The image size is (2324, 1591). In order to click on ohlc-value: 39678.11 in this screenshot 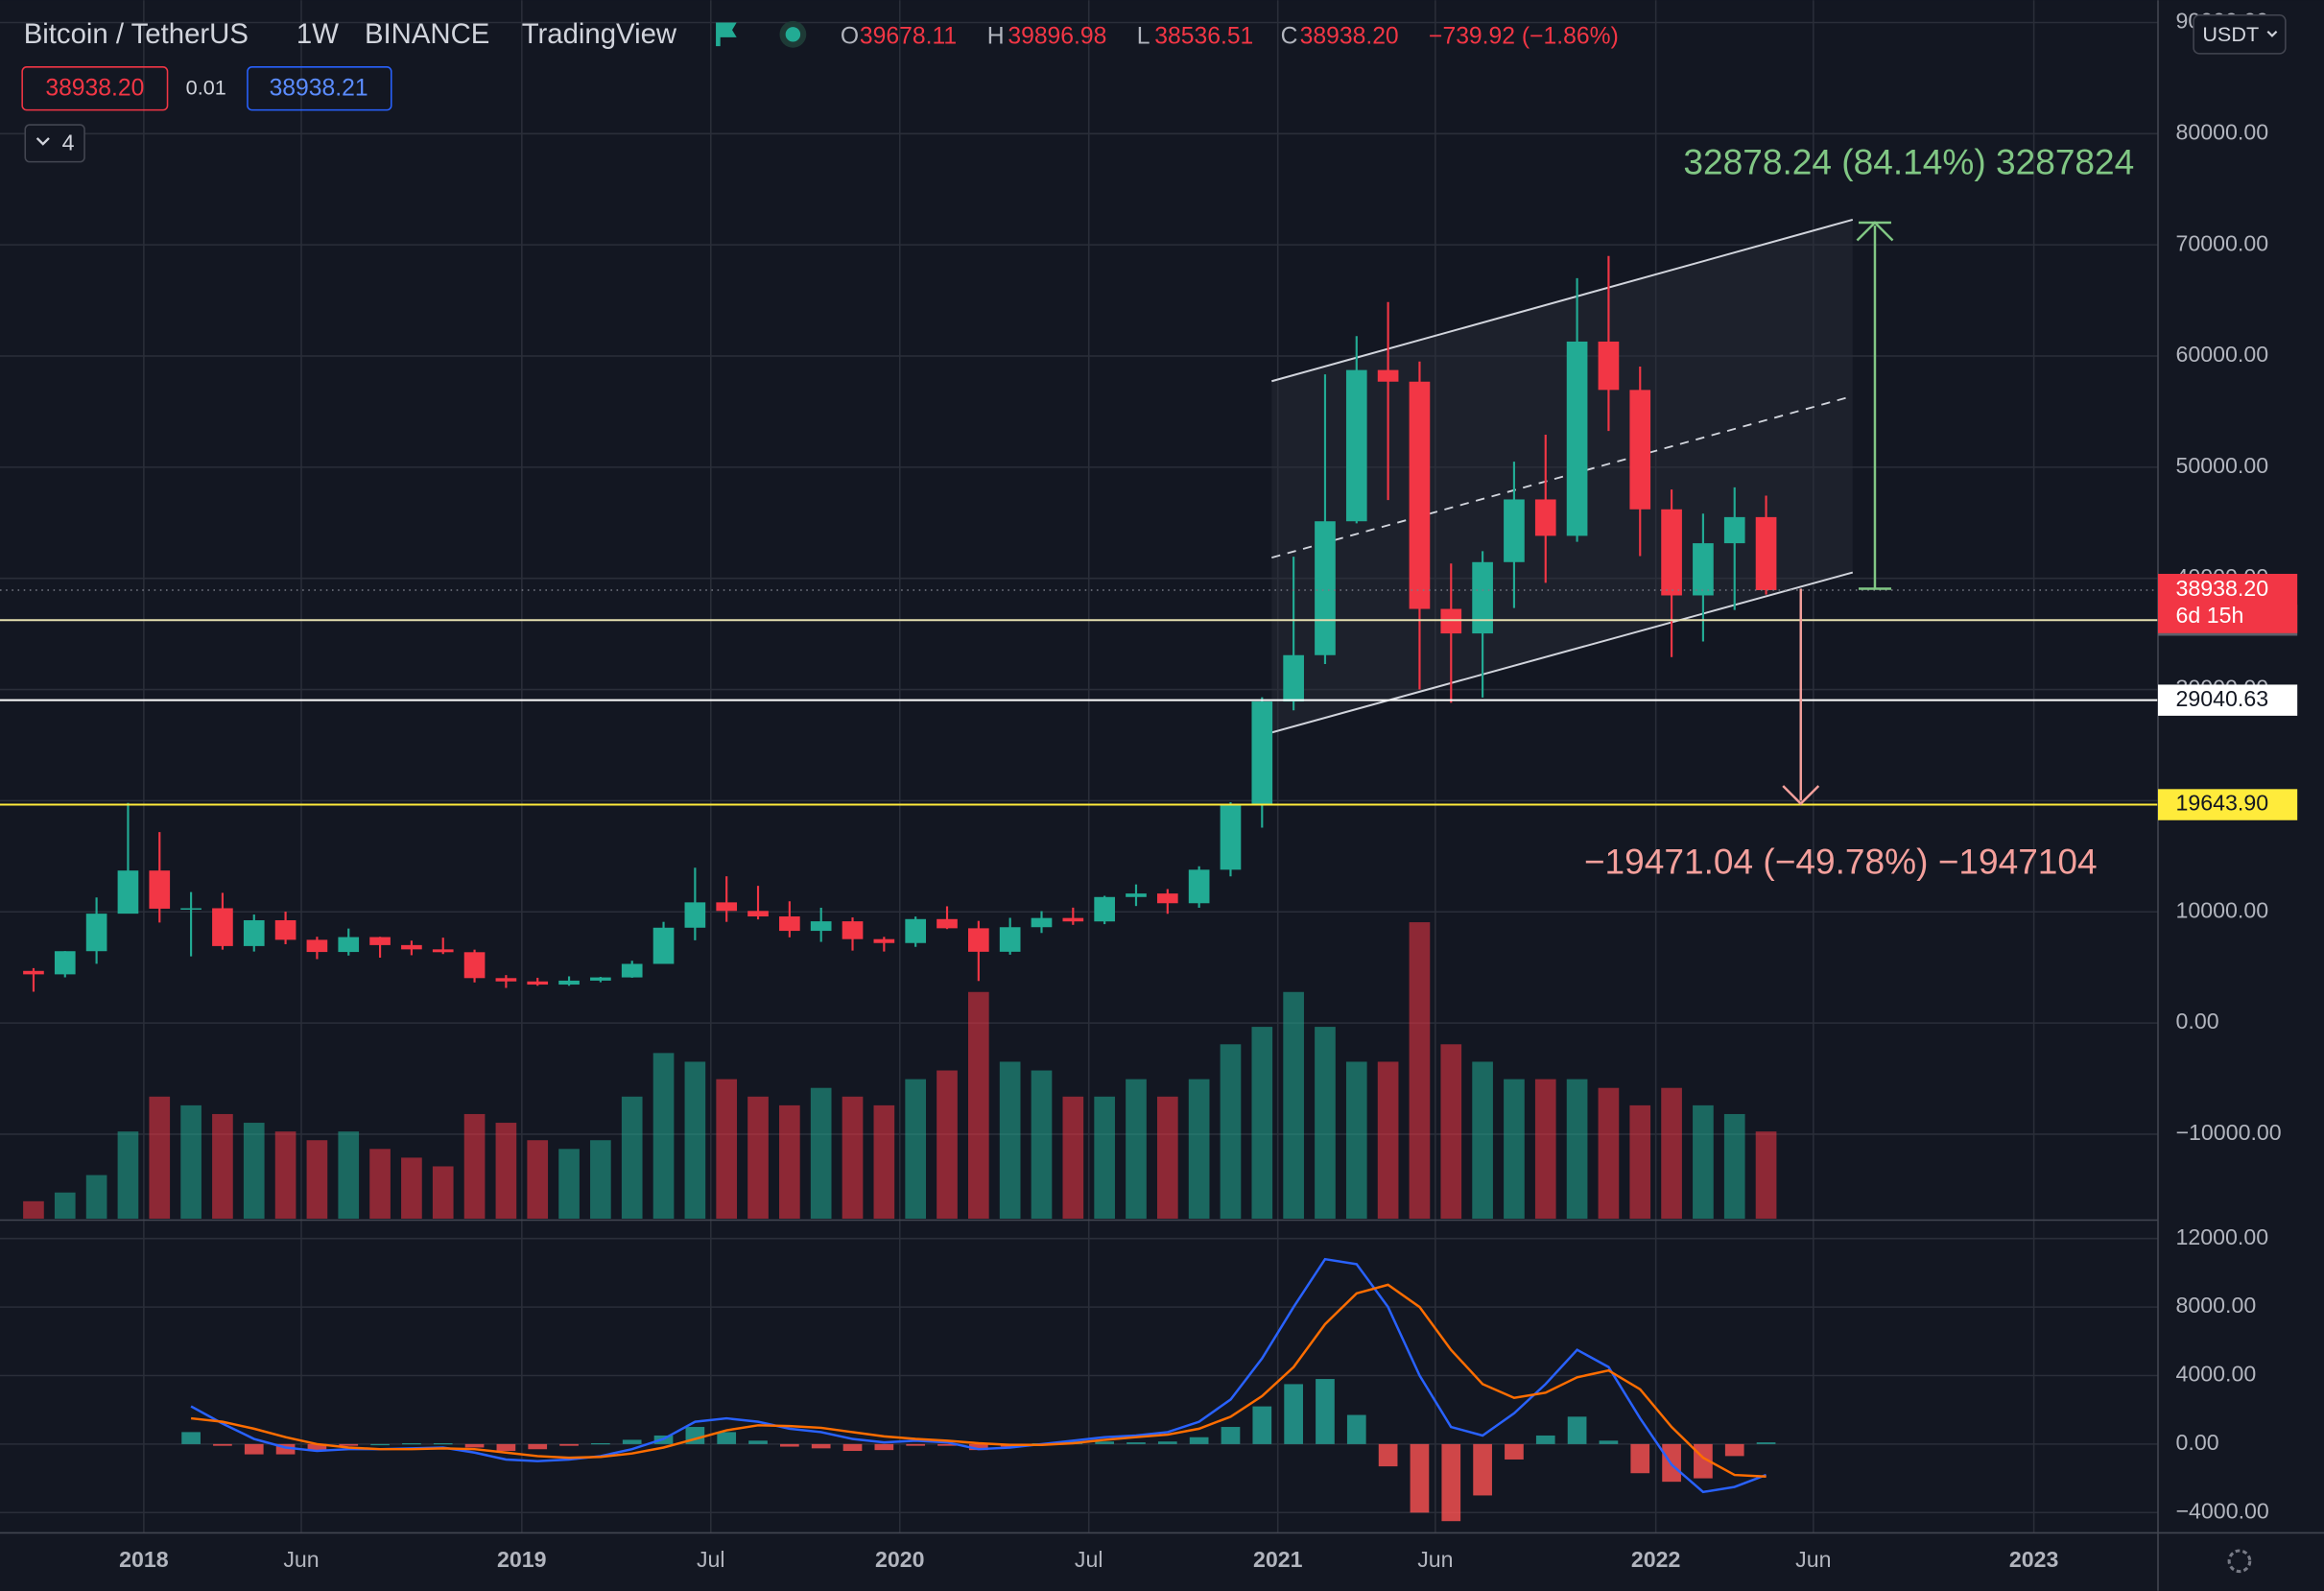, I will do `click(908, 36)`.